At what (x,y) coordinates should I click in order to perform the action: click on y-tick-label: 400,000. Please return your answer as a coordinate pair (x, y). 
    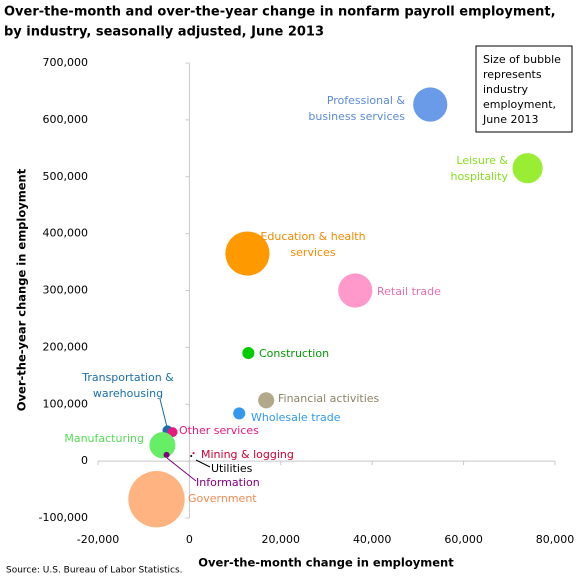
    Looking at the image, I should click on (66, 233).